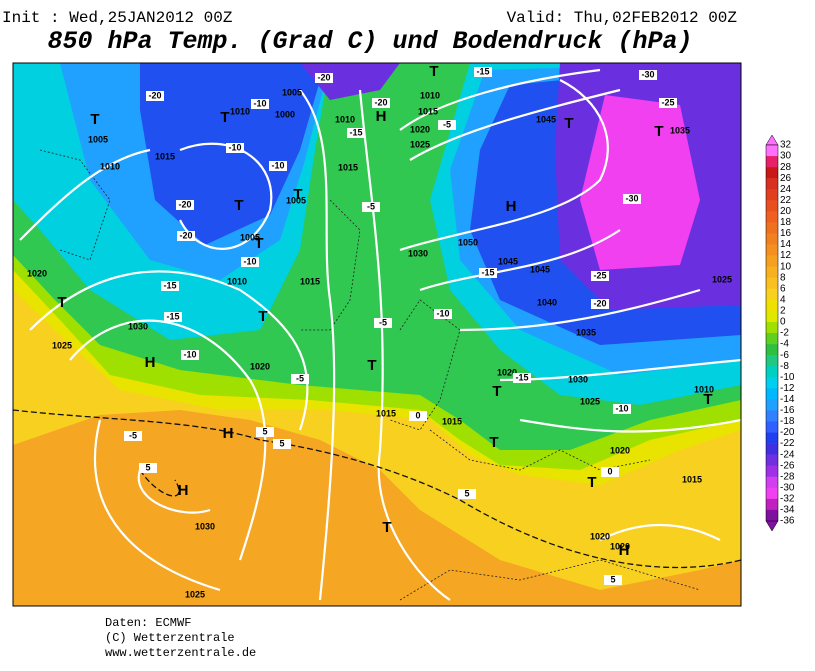 The image size is (815, 671). Describe the element at coordinates (787, 410) in the screenshot. I see `legend-label: -16` at that location.